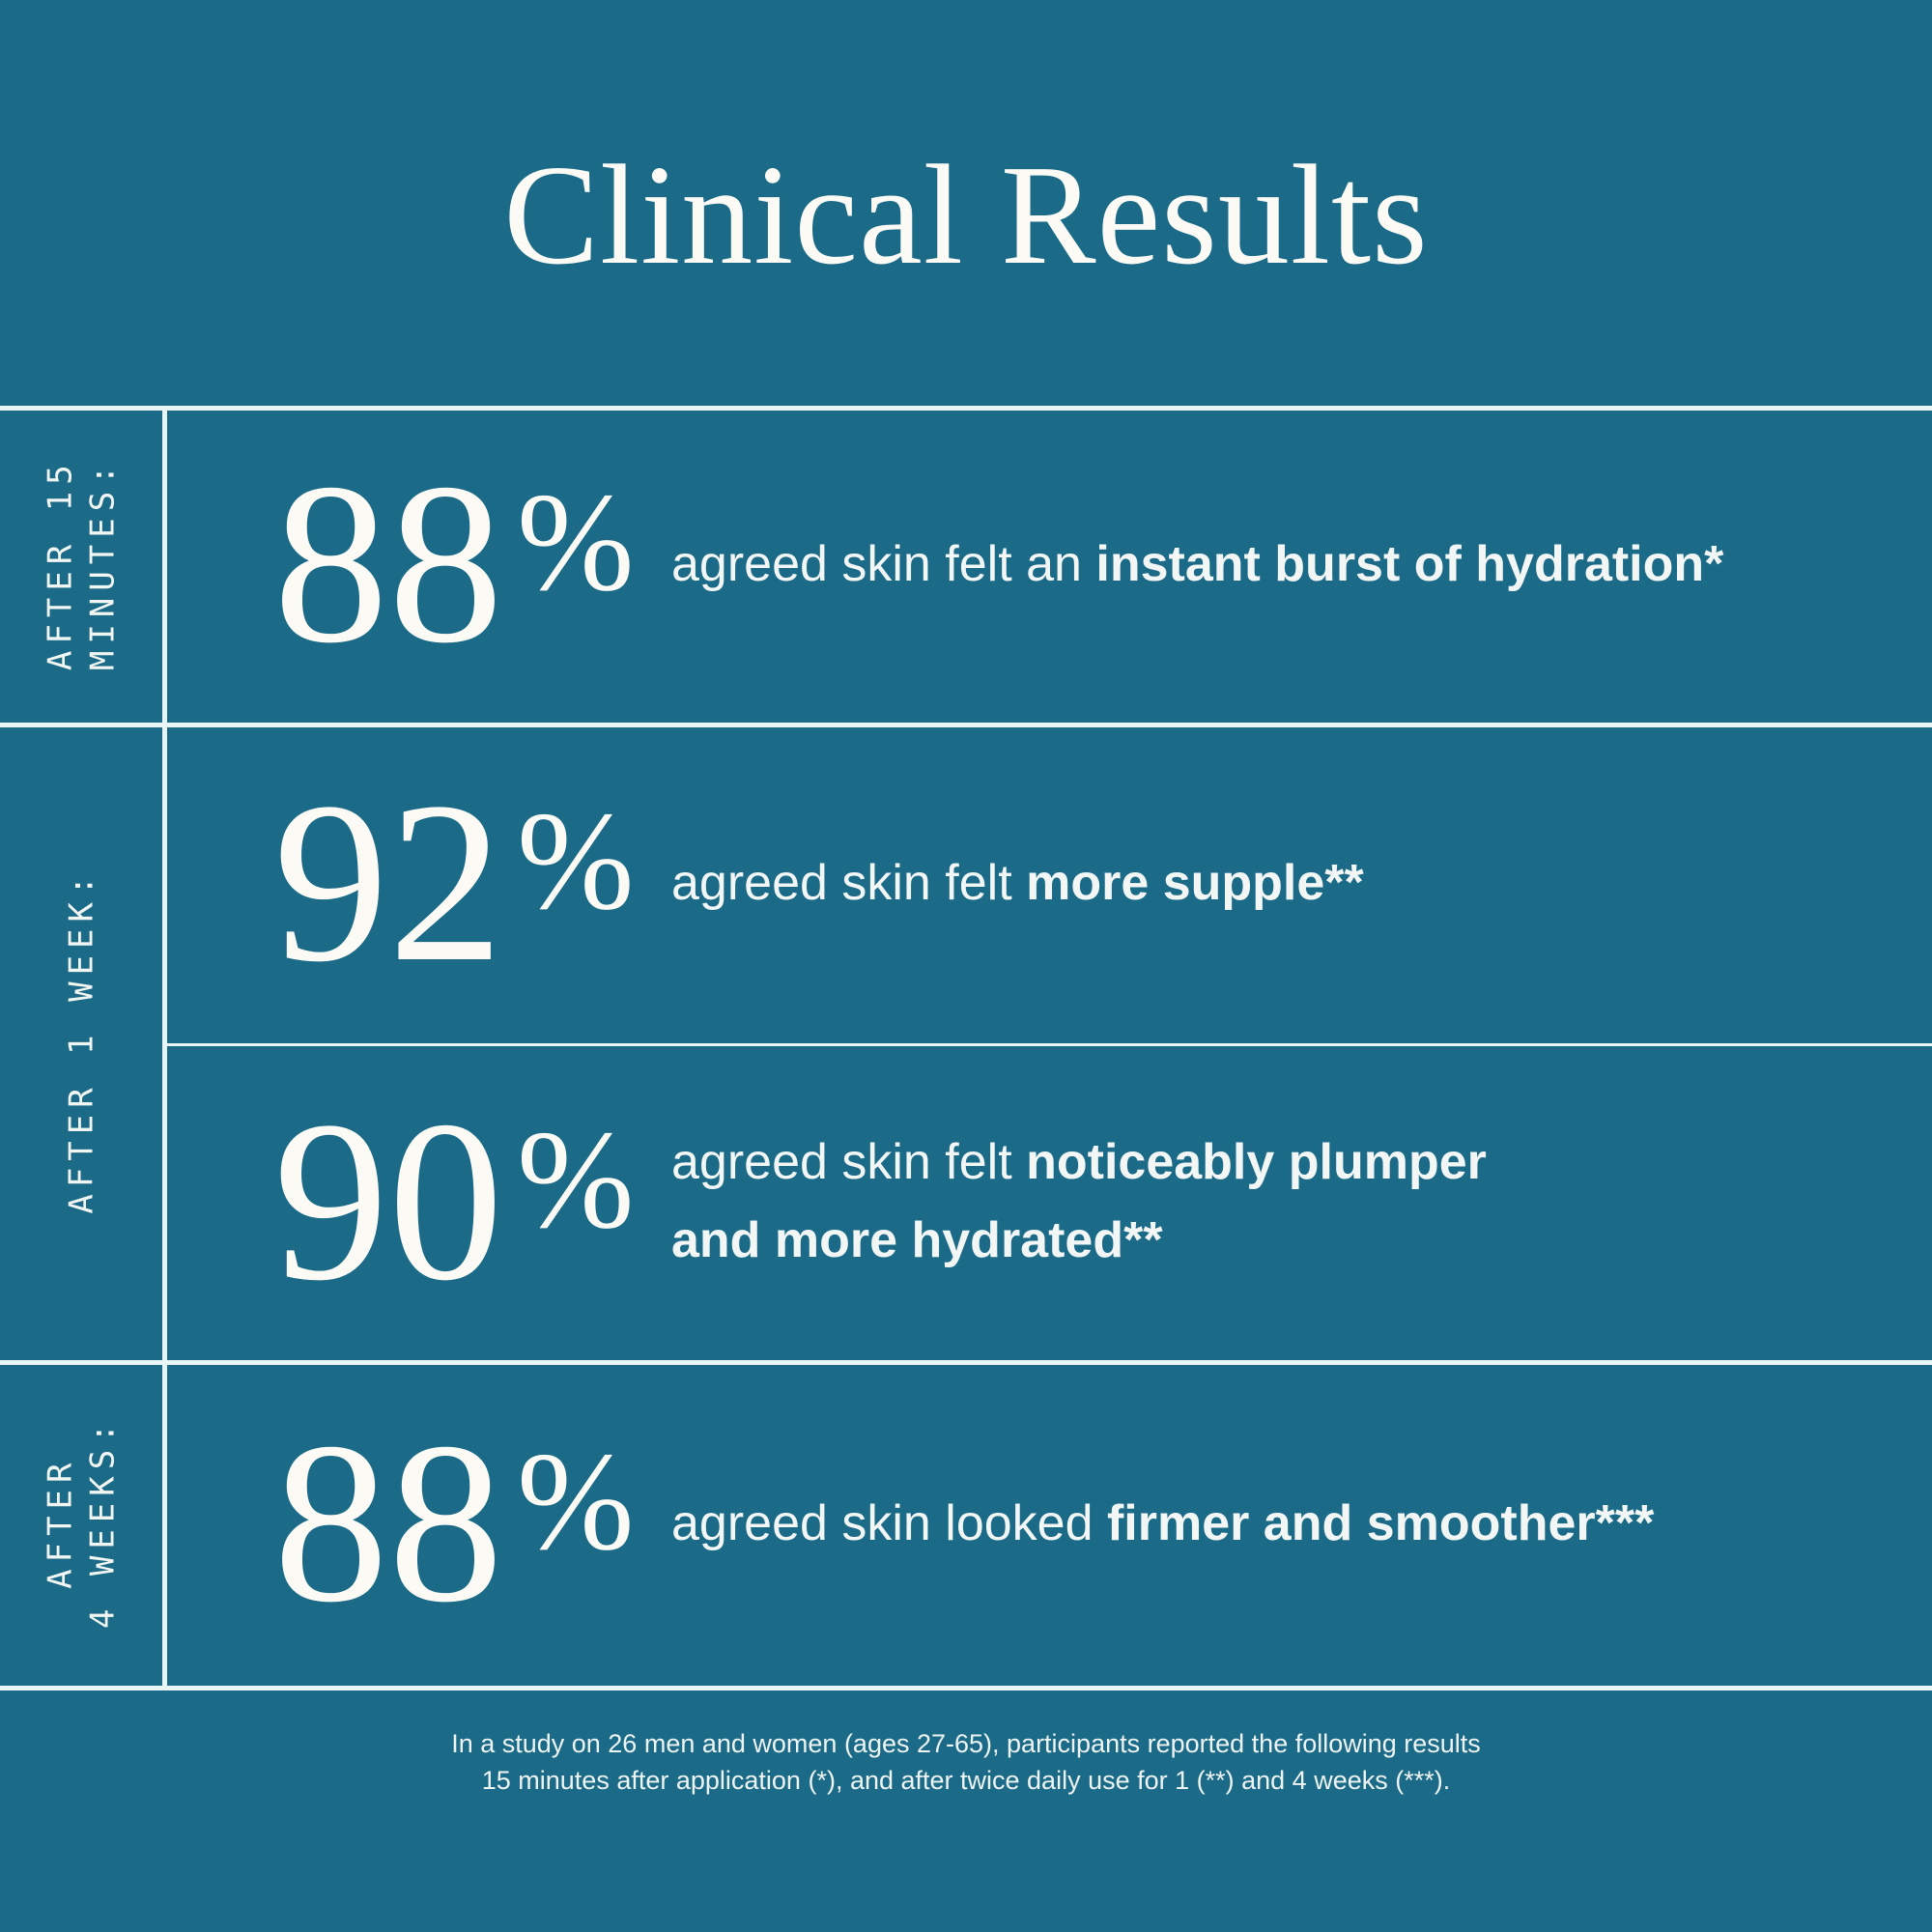  I want to click on percent-number: 90, so click(388, 1201).